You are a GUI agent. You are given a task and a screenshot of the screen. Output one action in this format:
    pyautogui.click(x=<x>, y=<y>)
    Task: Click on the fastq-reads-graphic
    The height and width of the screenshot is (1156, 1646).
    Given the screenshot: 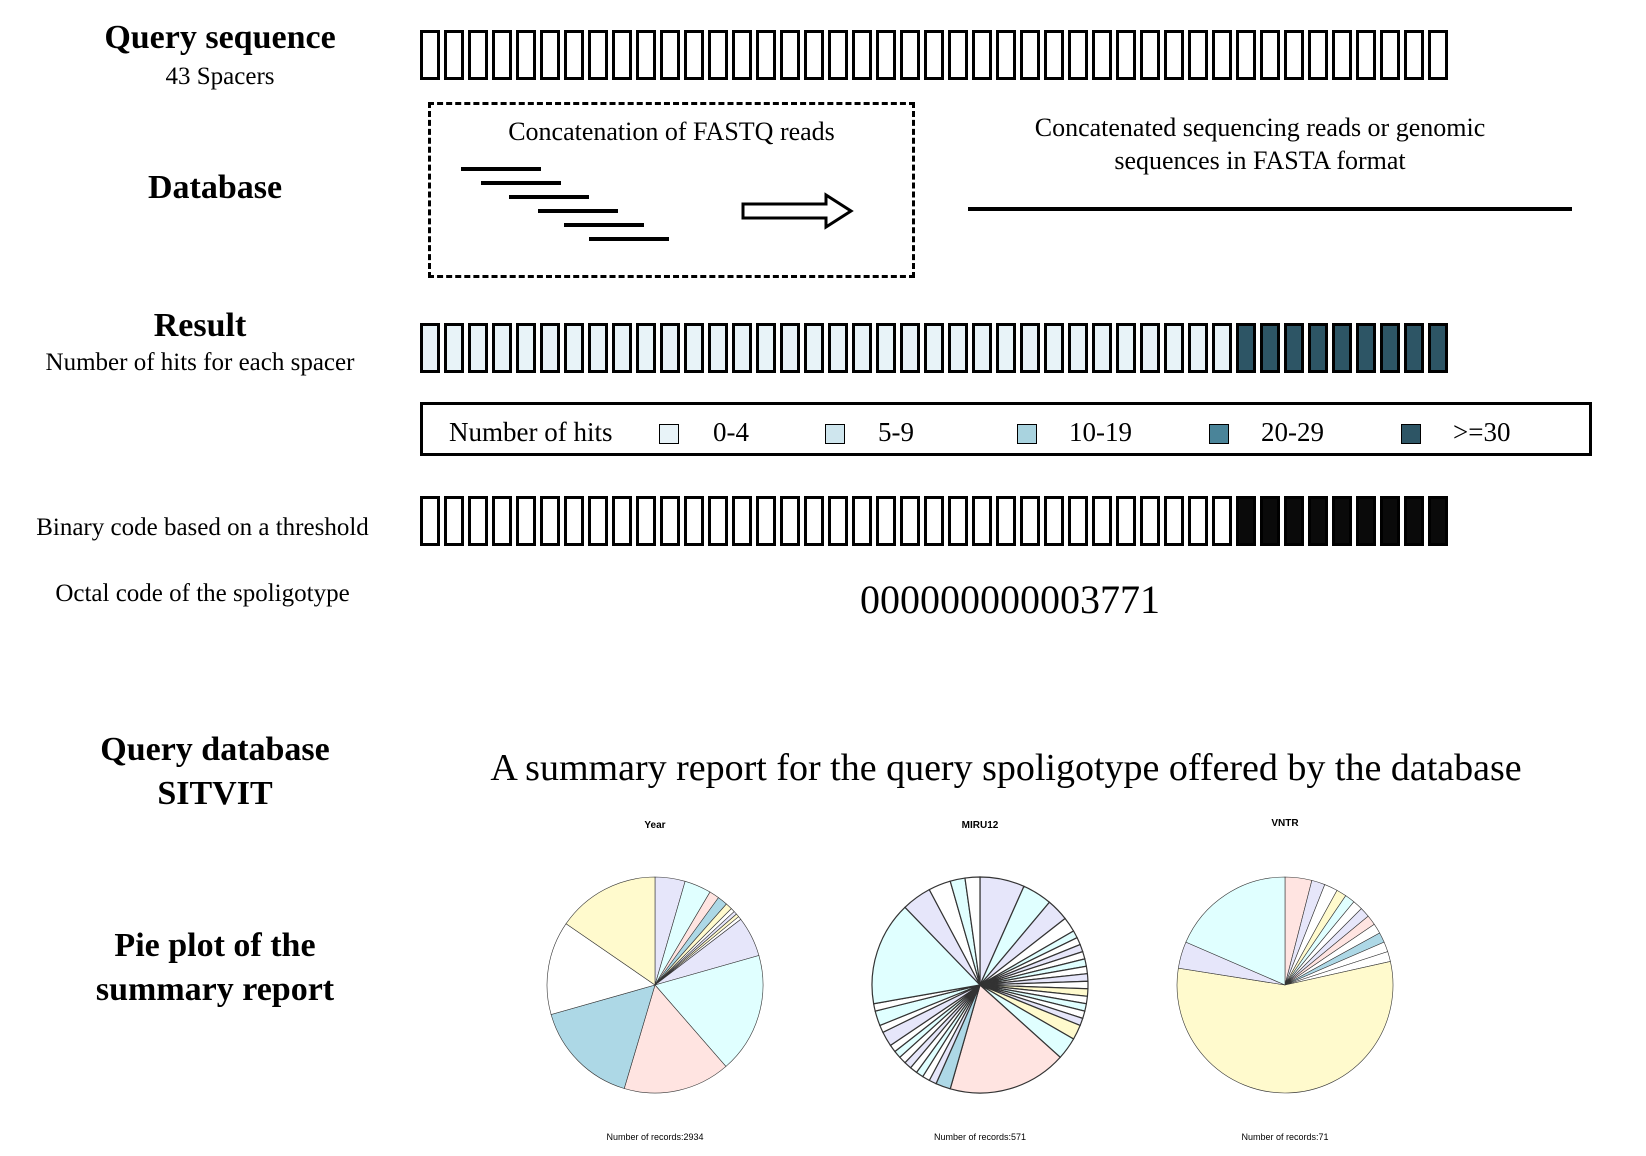 What is the action you would take?
    pyautogui.click(x=657, y=204)
    